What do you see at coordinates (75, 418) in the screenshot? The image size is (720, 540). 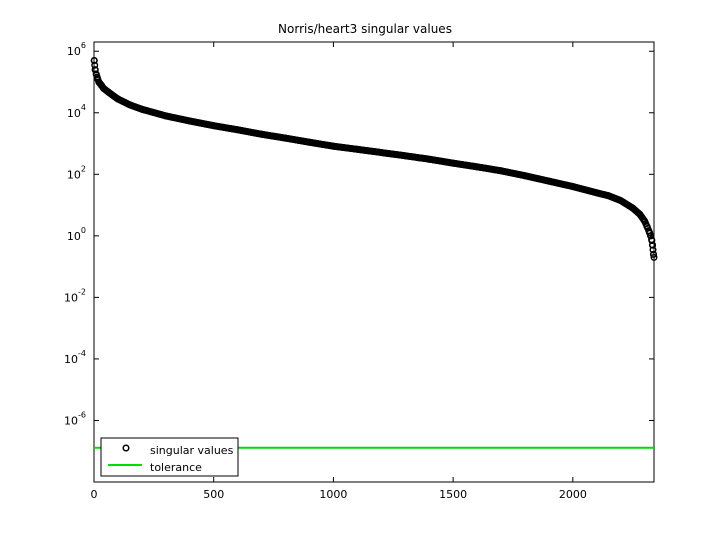 I see `y-tick-label: 10⁻⁶` at bounding box center [75, 418].